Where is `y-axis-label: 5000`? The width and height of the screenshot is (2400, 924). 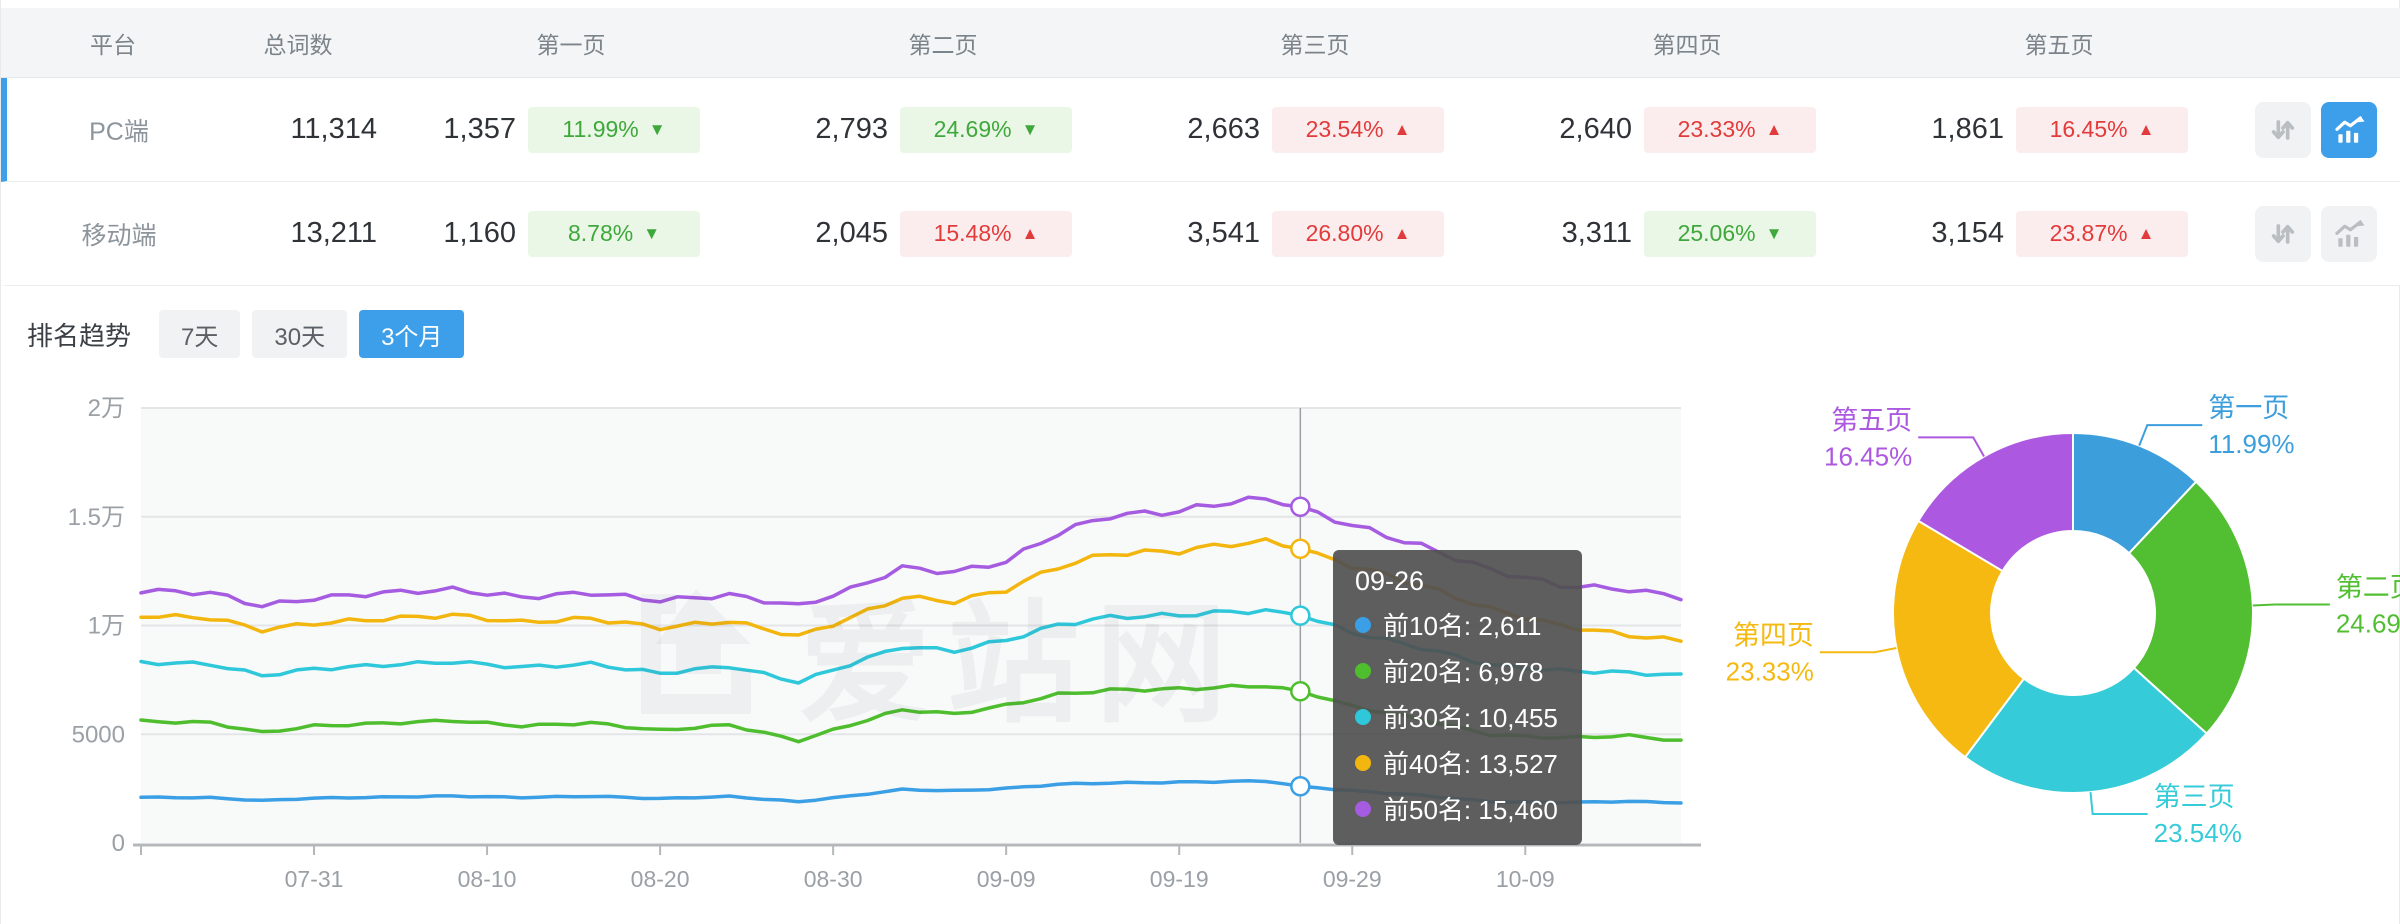 y-axis-label: 5000 is located at coordinates (98, 734).